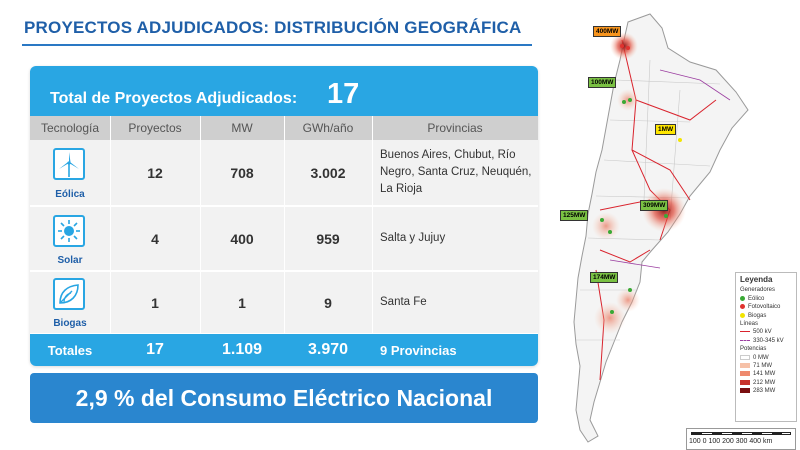 This screenshot has width=800, height=450. Describe the element at coordinates (742, 298) in the screenshot. I see `green-dot-icon` at that location.